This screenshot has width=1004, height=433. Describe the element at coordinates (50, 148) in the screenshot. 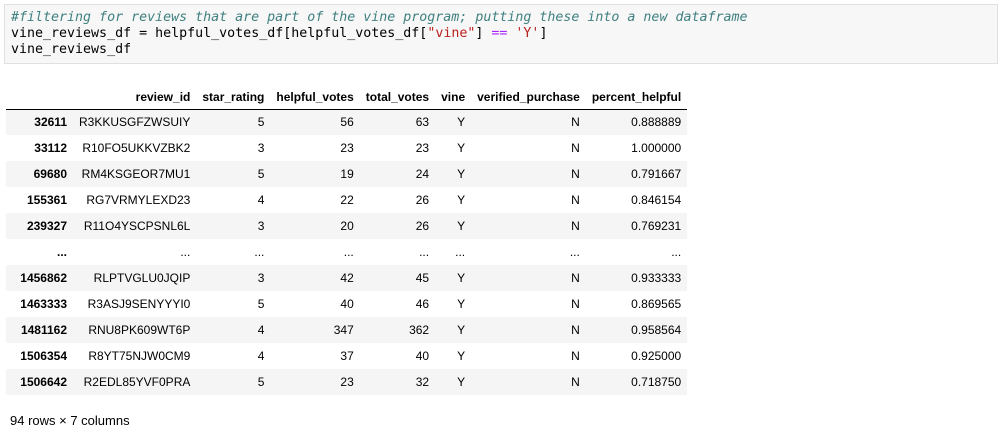

I see `row-index: 33112` at that location.